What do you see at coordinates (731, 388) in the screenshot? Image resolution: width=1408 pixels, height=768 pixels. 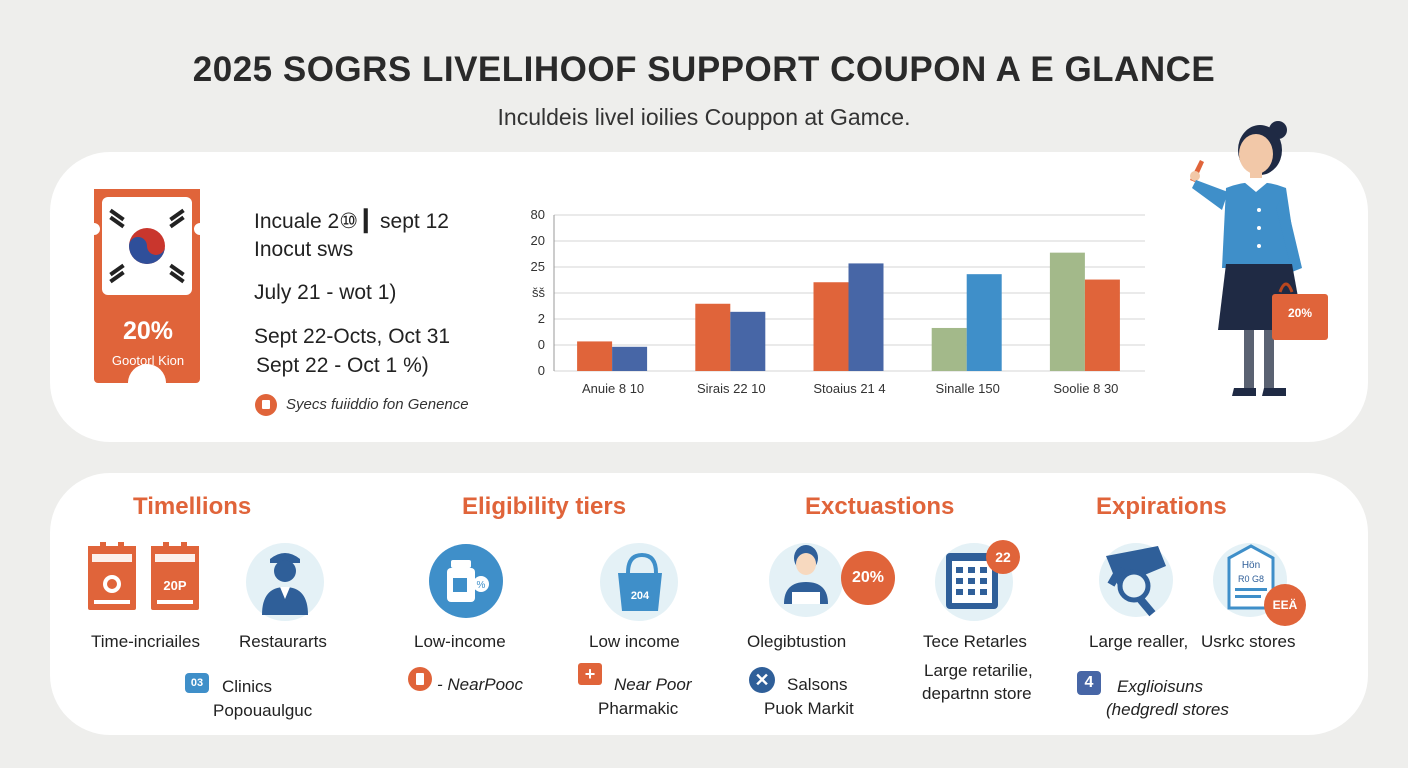 I see `x-tick-label: Sirais 22 10` at bounding box center [731, 388].